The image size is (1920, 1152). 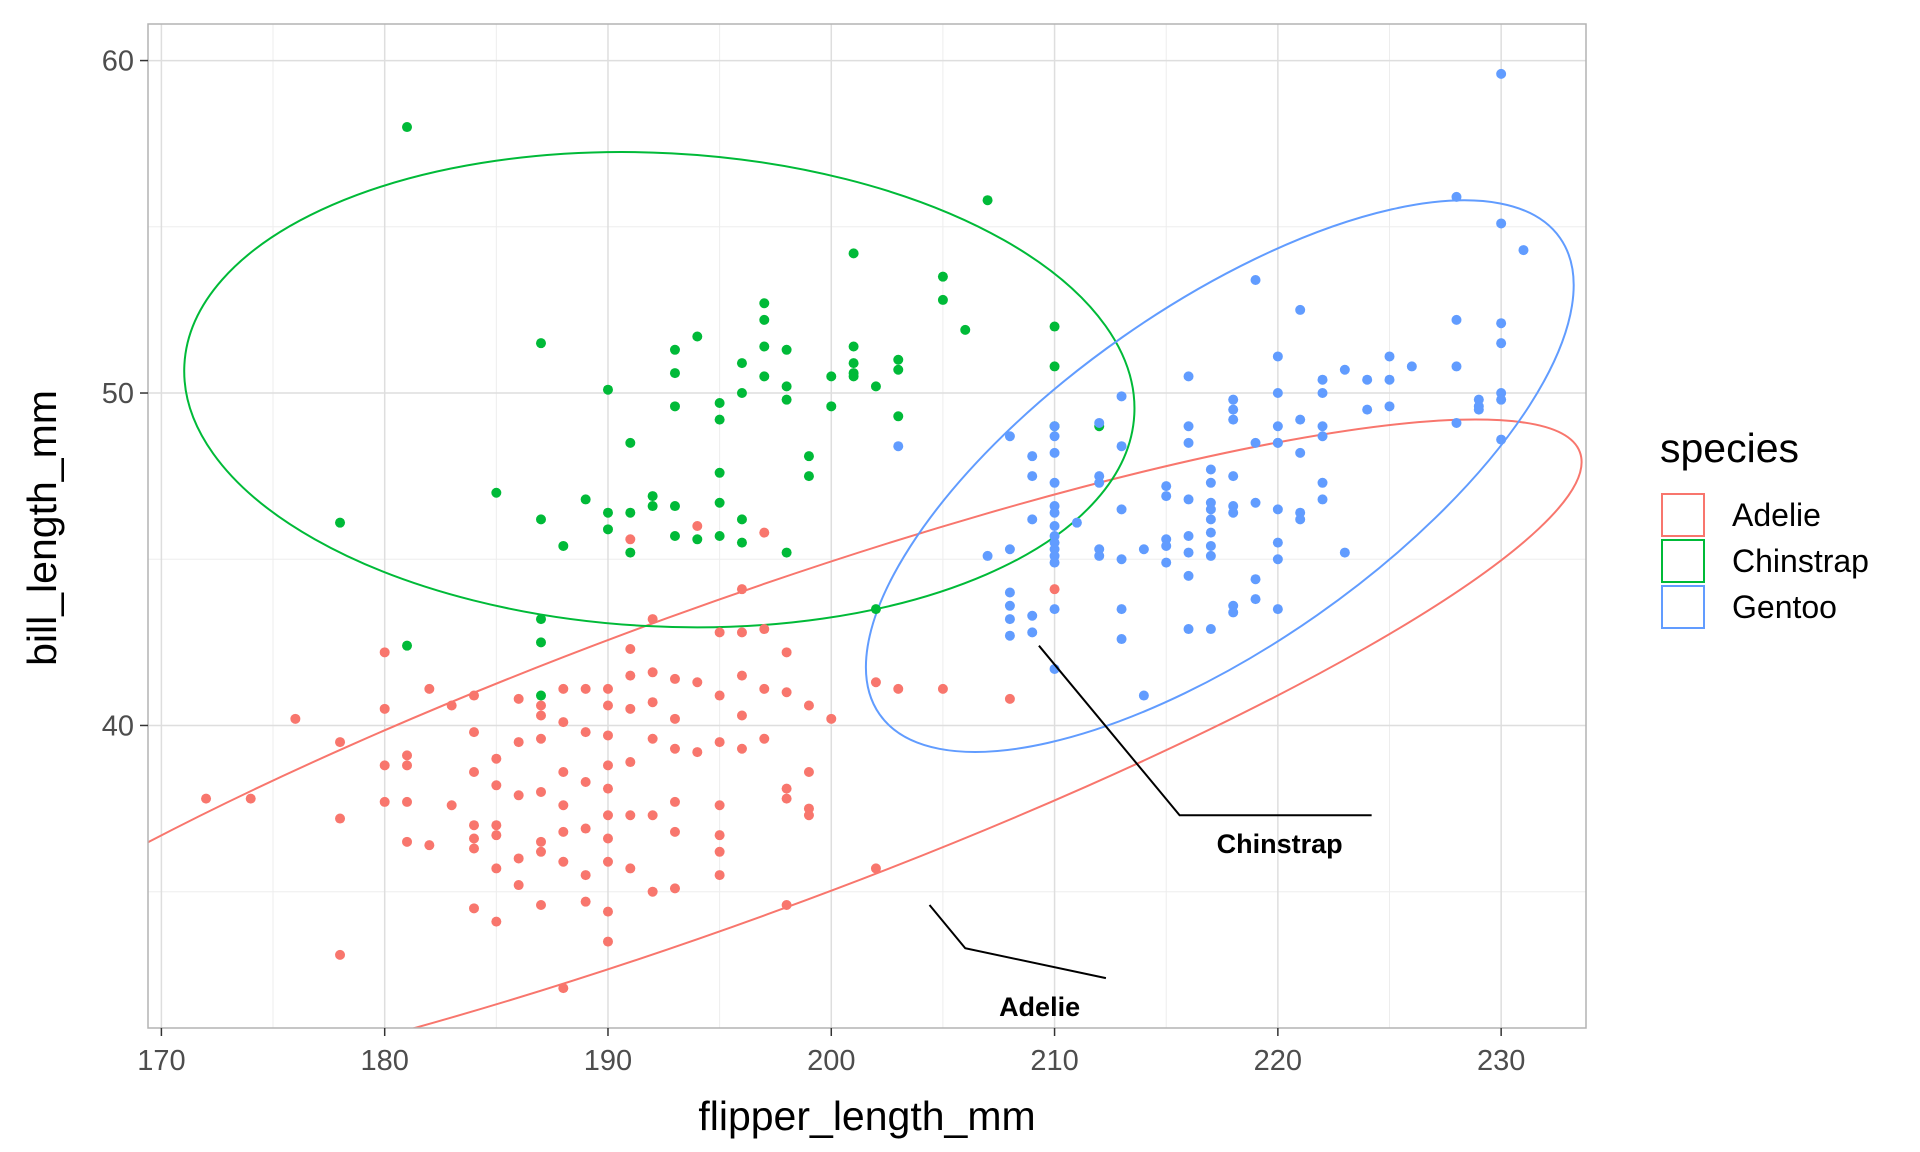 I want to click on callout-line-adelie, so click(x=1017, y=942).